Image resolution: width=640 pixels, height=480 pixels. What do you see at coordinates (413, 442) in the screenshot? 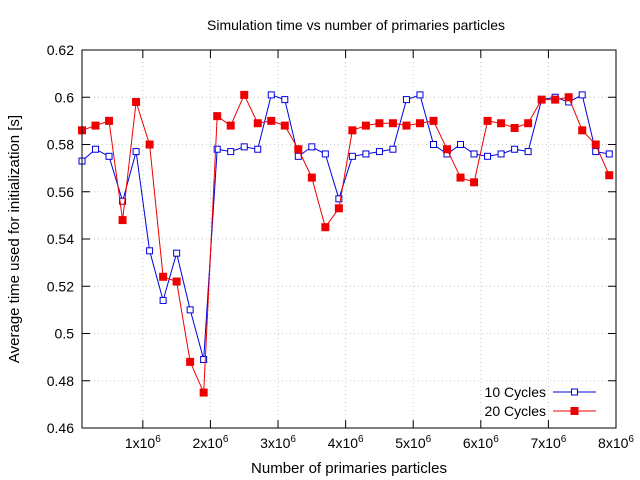
I see `x-tick-label: 5x10⁶` at bounding box center [413, 442].